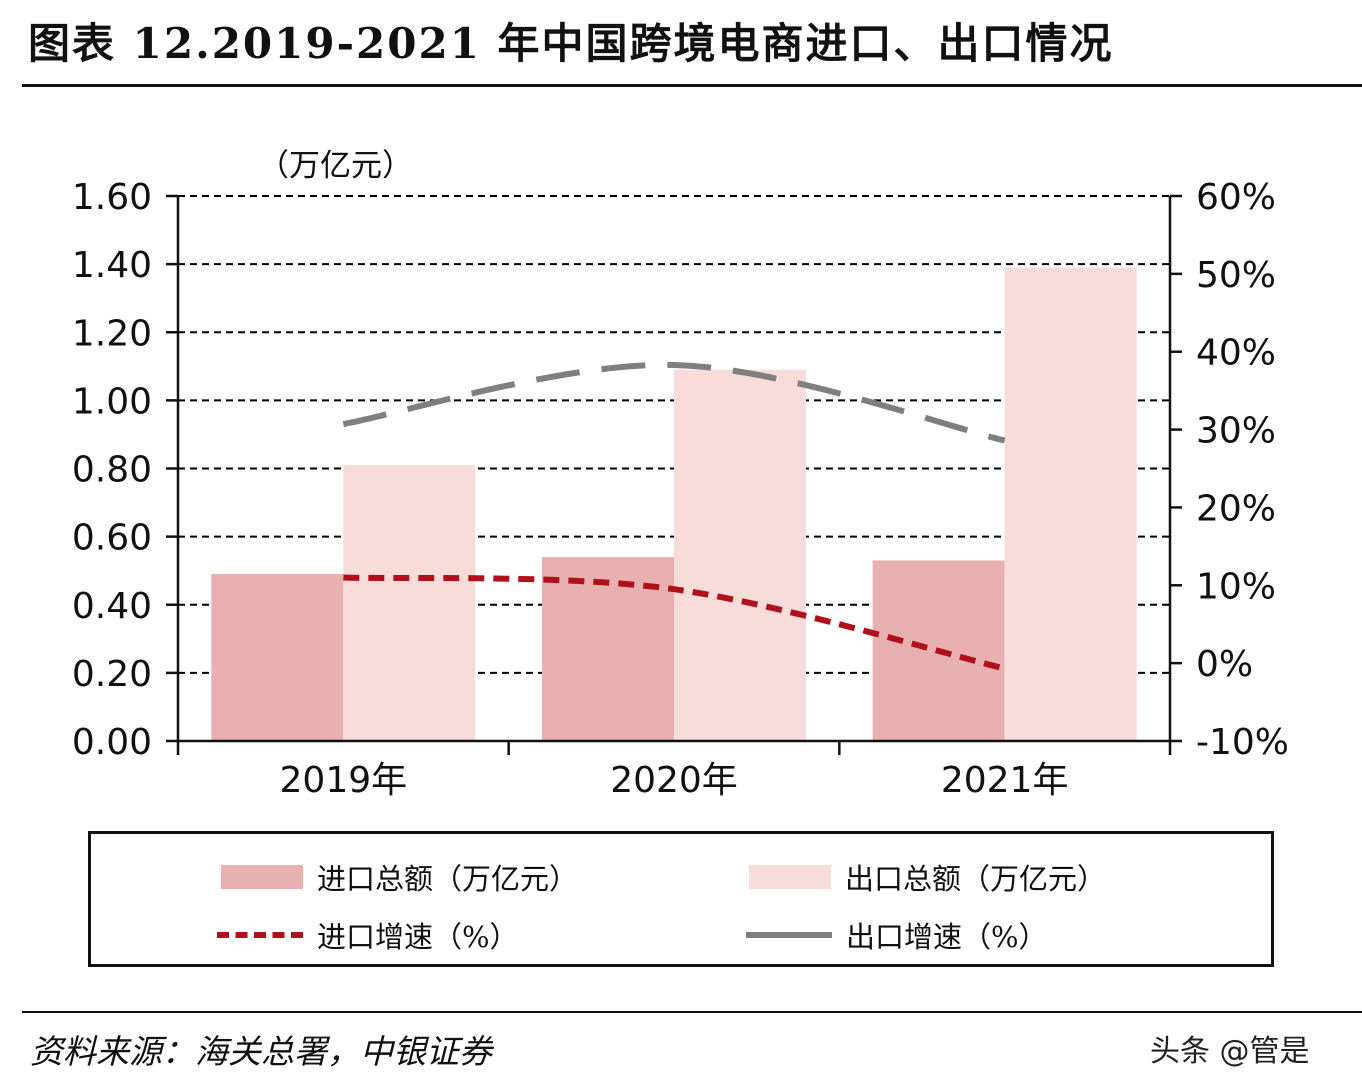 The width and height of the screenshot is (1362, 1092). I want to click on legend-swatch-import-bar, so click(262, 877).